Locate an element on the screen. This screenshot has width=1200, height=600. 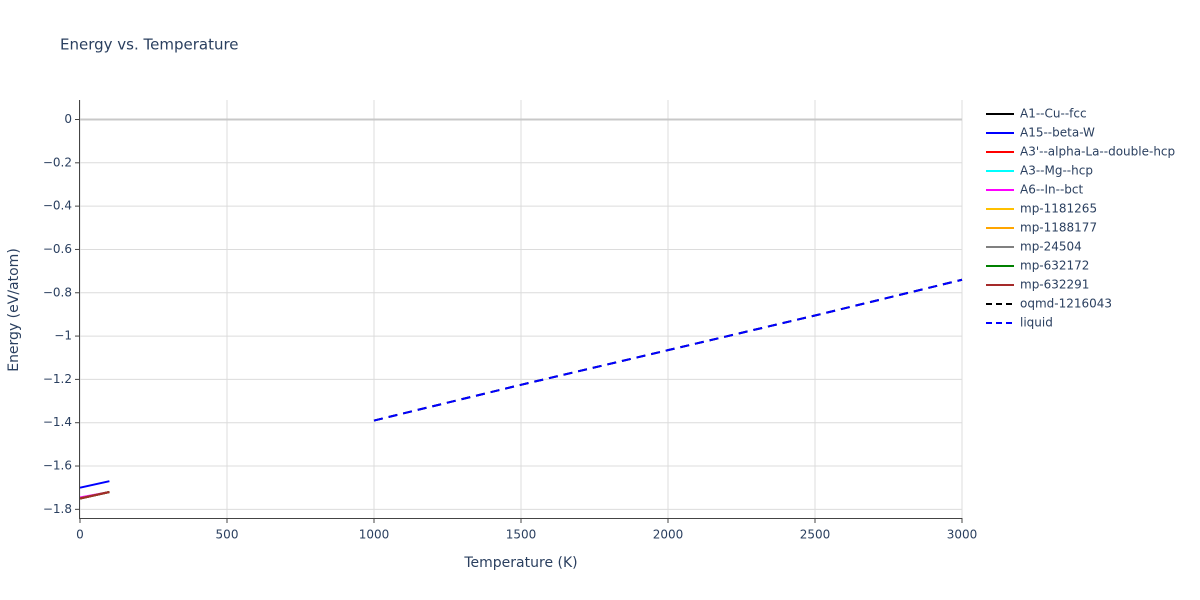
y-tick-label: −0.8 is located at coordinates (57, 292).